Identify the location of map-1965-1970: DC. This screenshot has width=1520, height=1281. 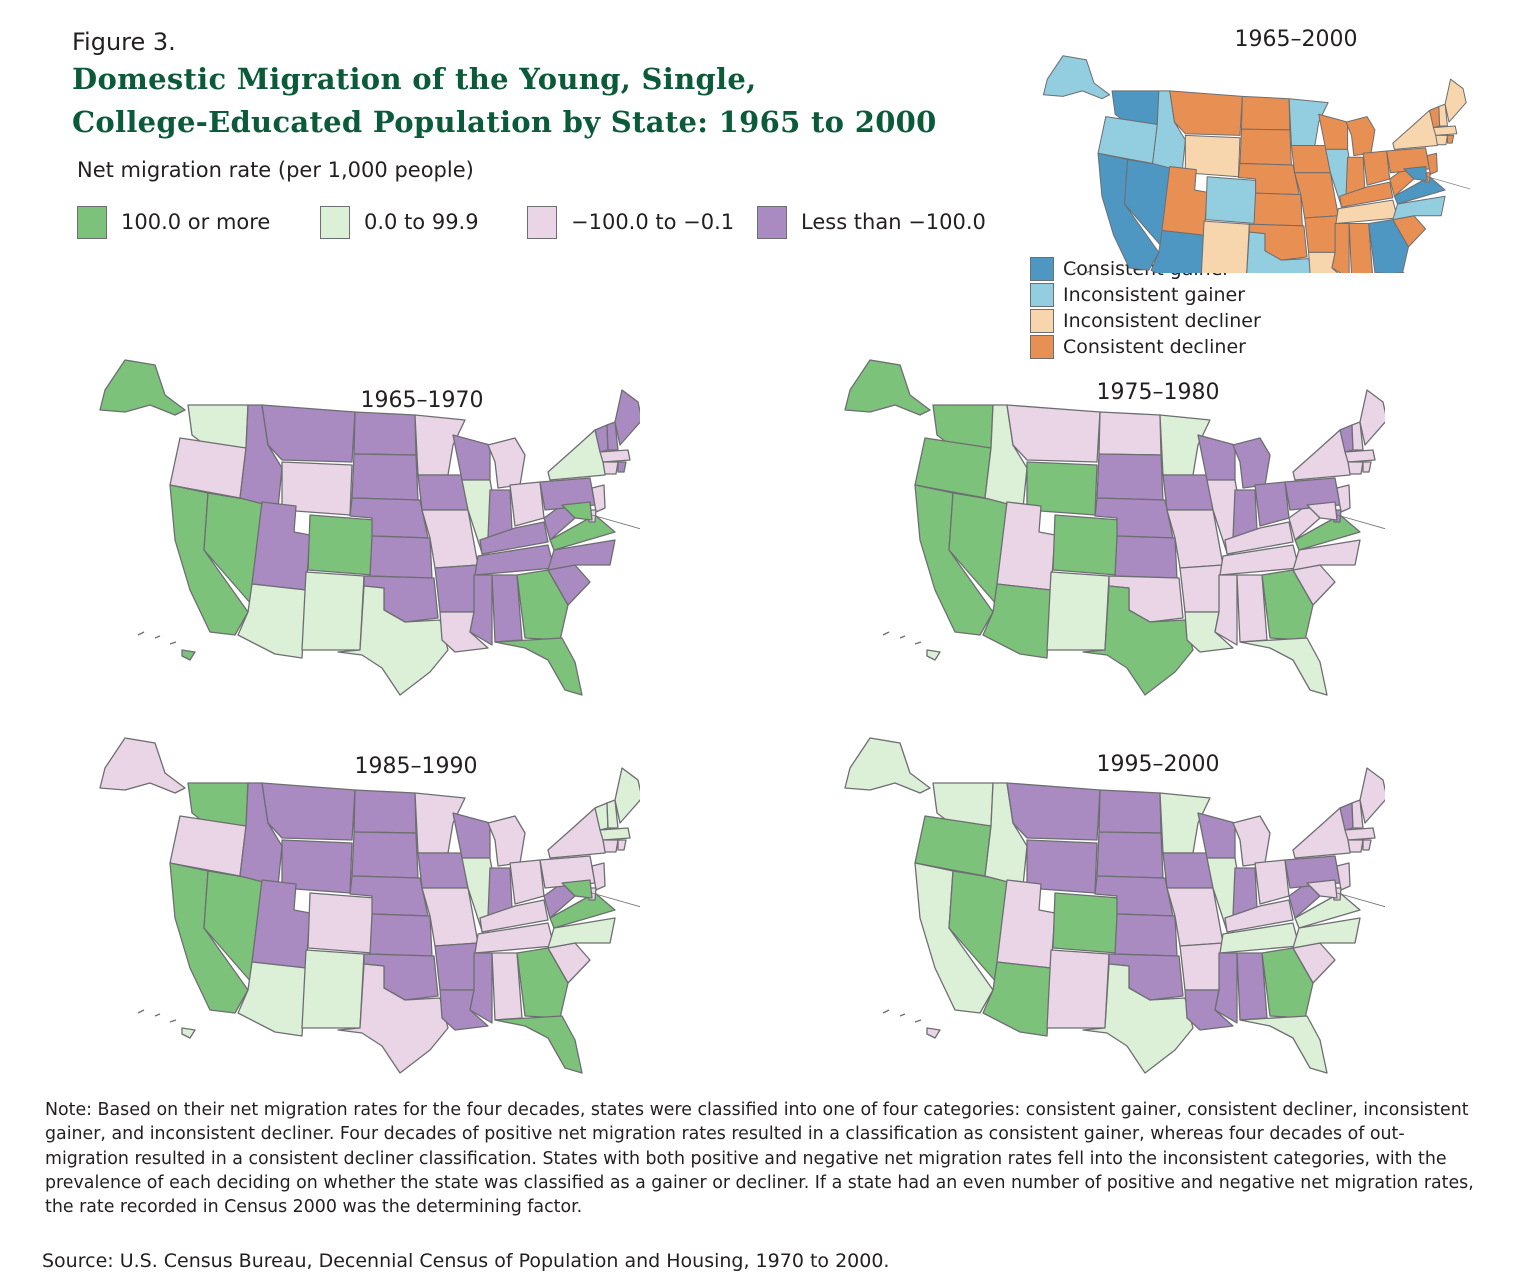
(355, 527).